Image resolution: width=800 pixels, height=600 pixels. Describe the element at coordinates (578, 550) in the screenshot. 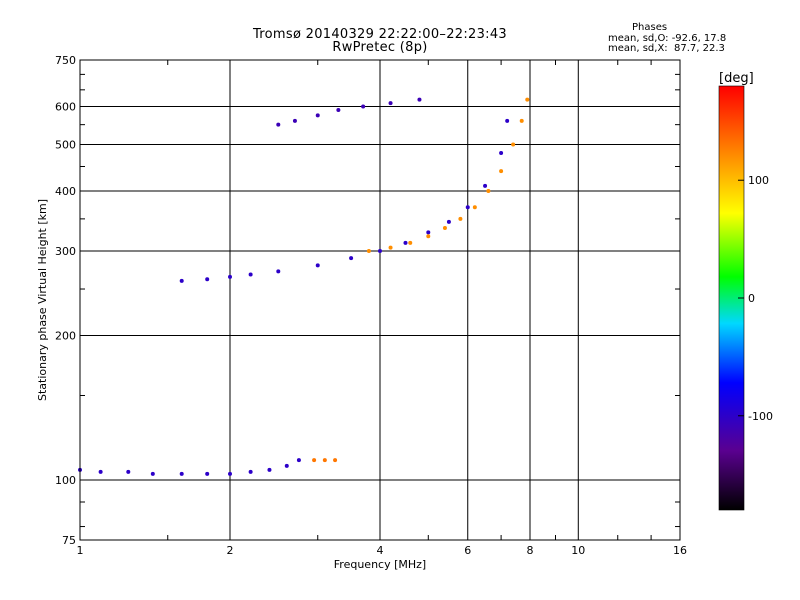

I see `x-tick-label: 10` at that location.